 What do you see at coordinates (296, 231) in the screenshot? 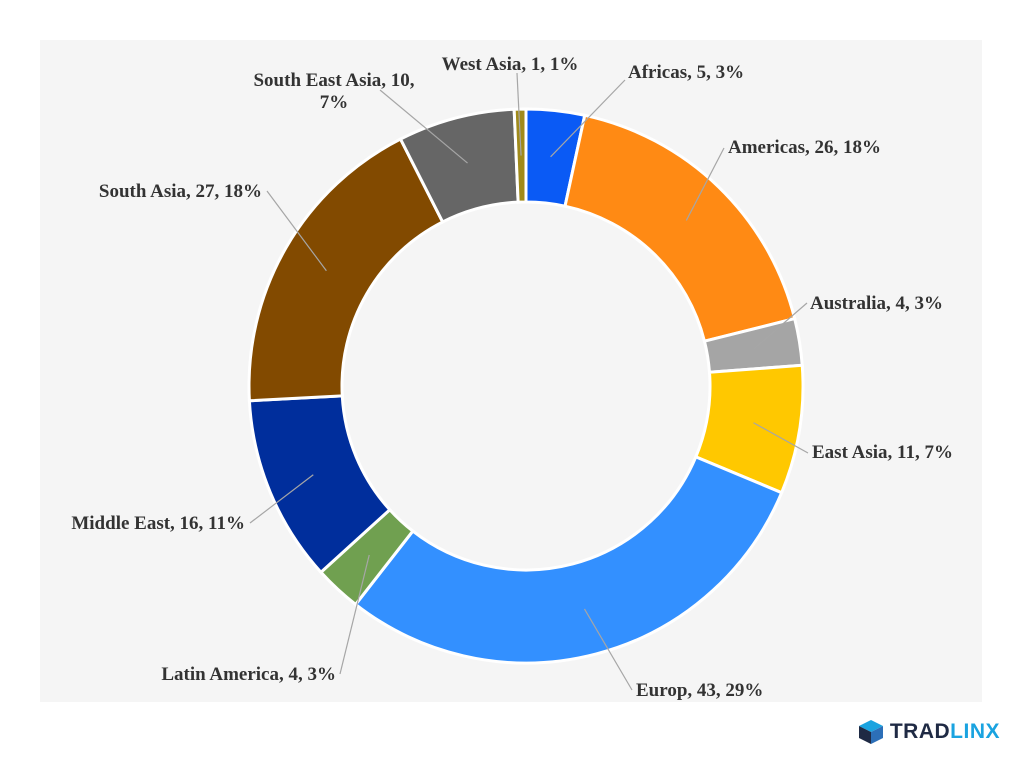
I see `leader-line-south-asia` at bounding box center [296, 231].